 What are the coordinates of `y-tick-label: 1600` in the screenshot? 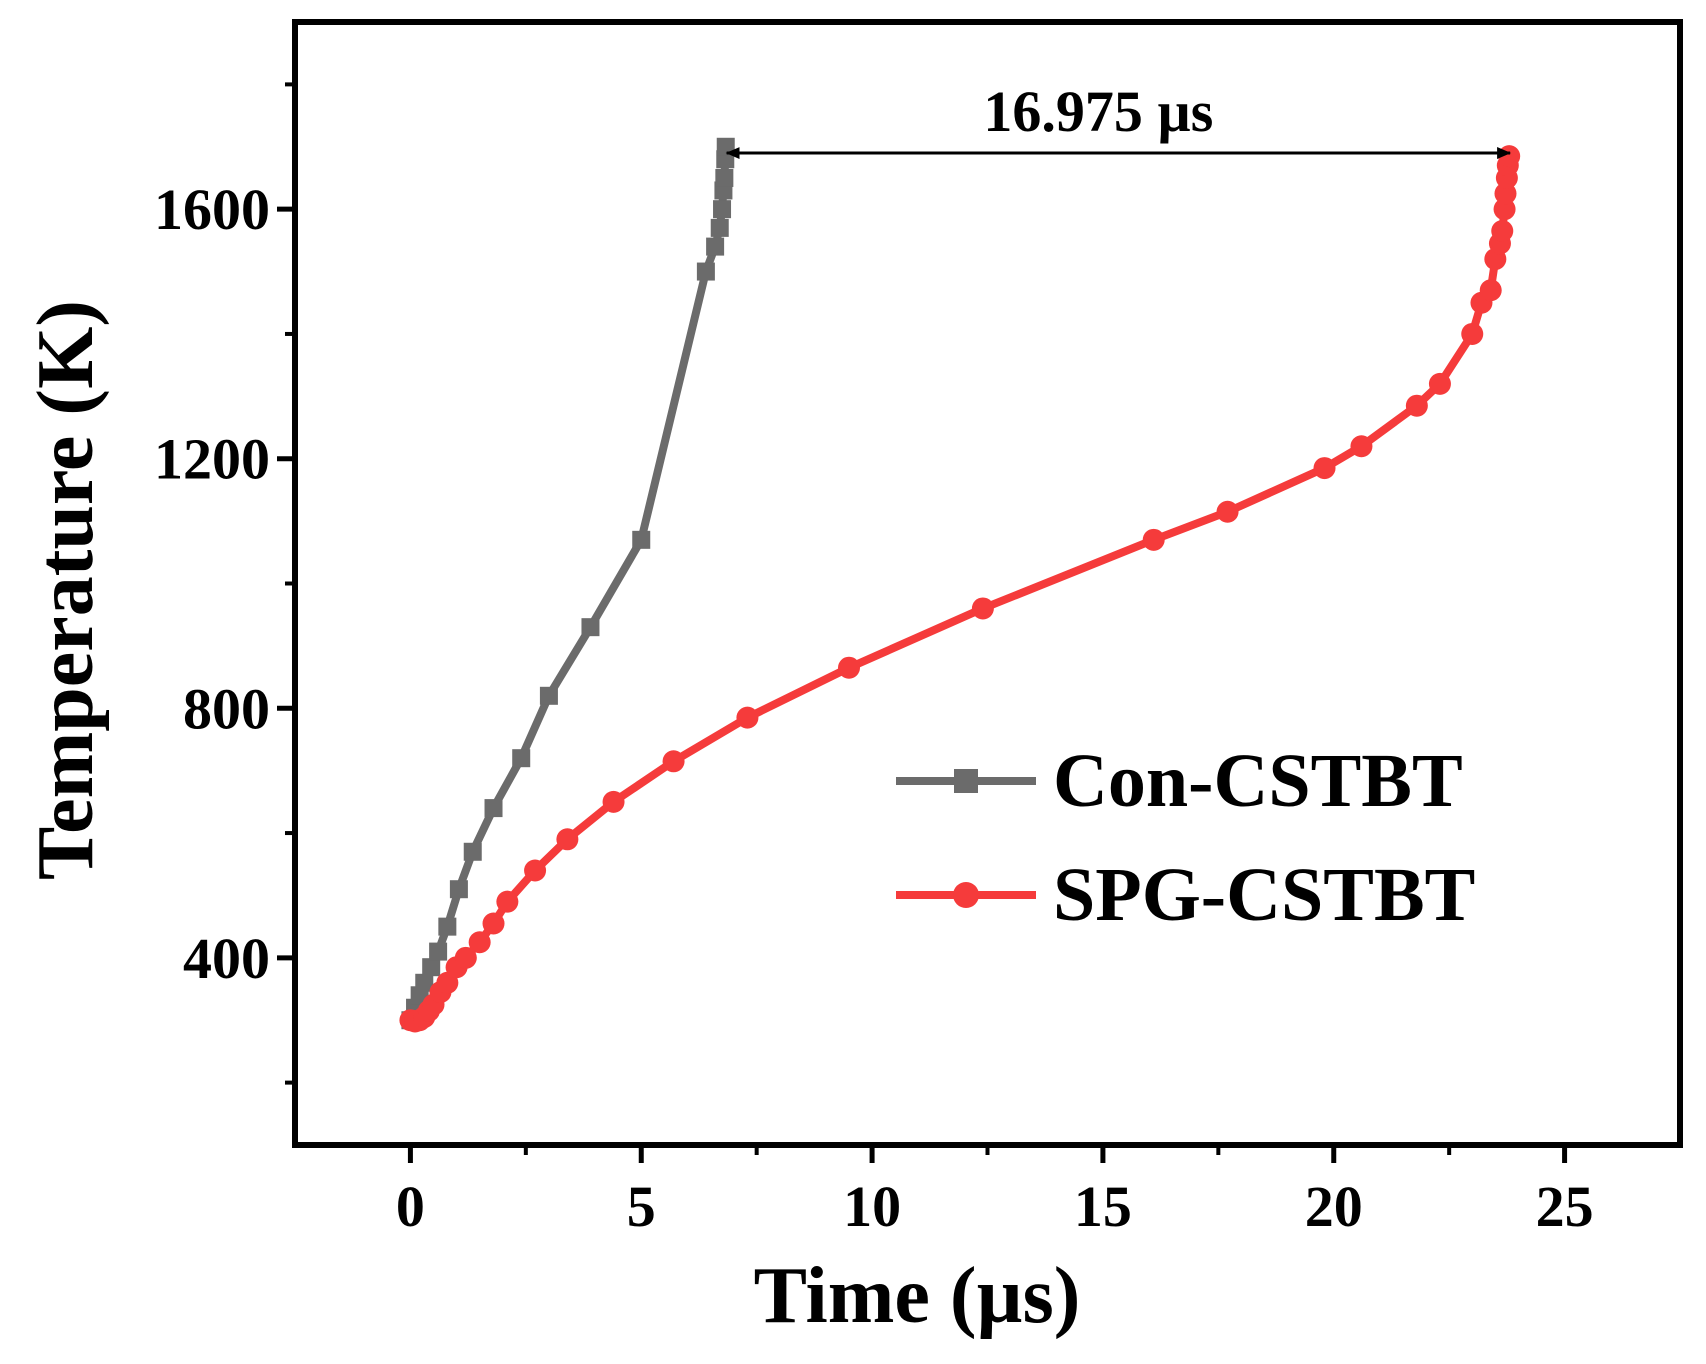 It's located at (212, 209).